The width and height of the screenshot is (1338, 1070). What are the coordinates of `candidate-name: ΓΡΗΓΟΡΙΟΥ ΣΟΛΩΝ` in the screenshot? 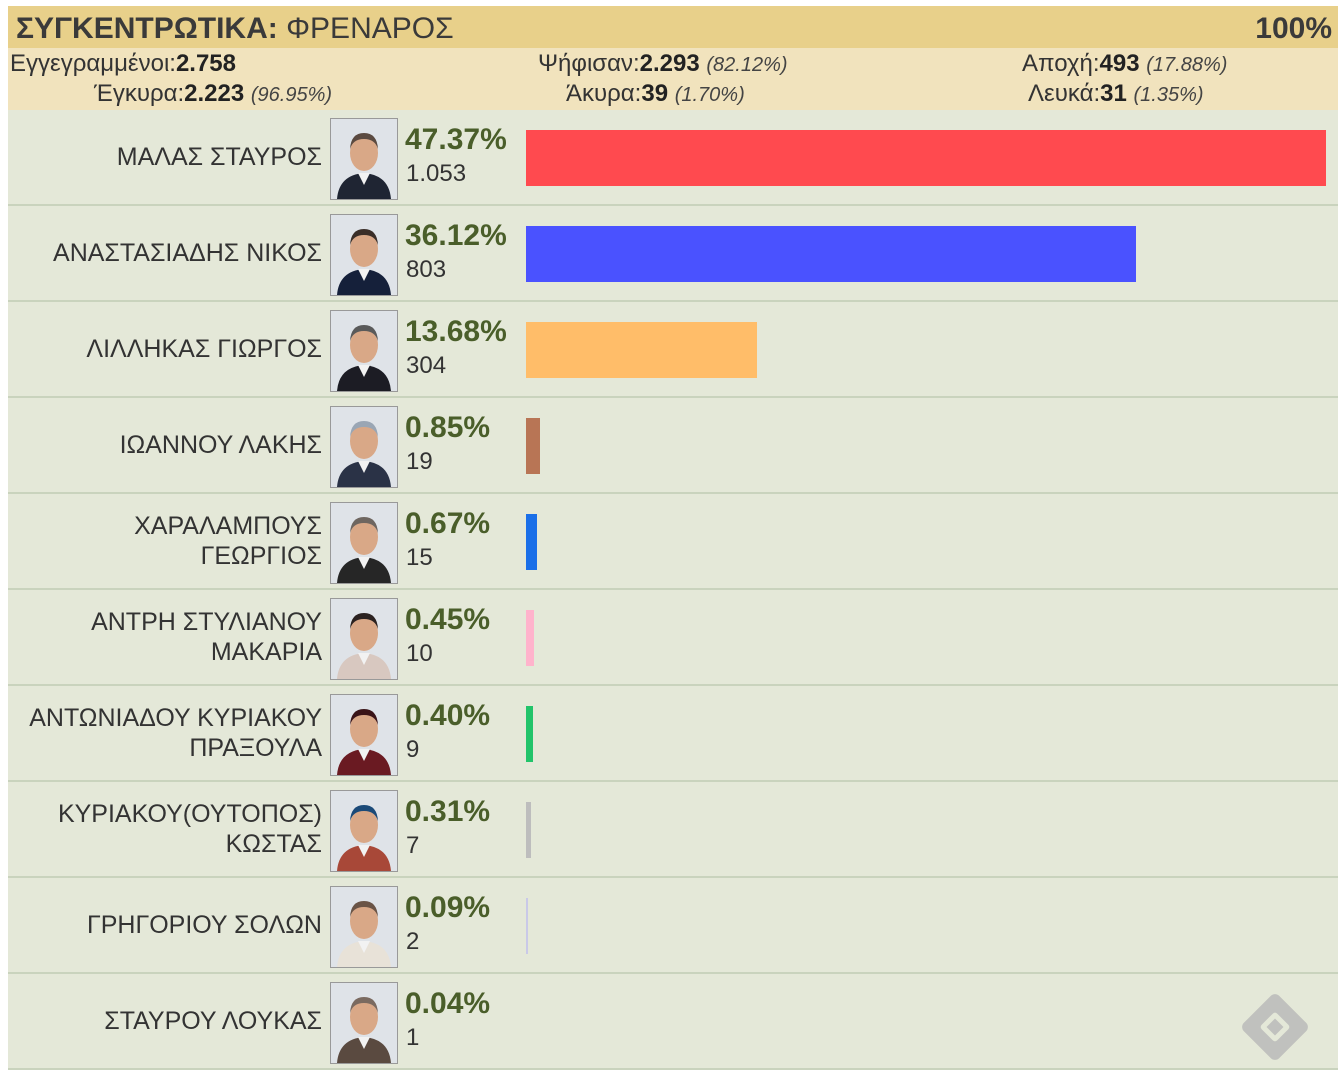 It's located at (204, 925).